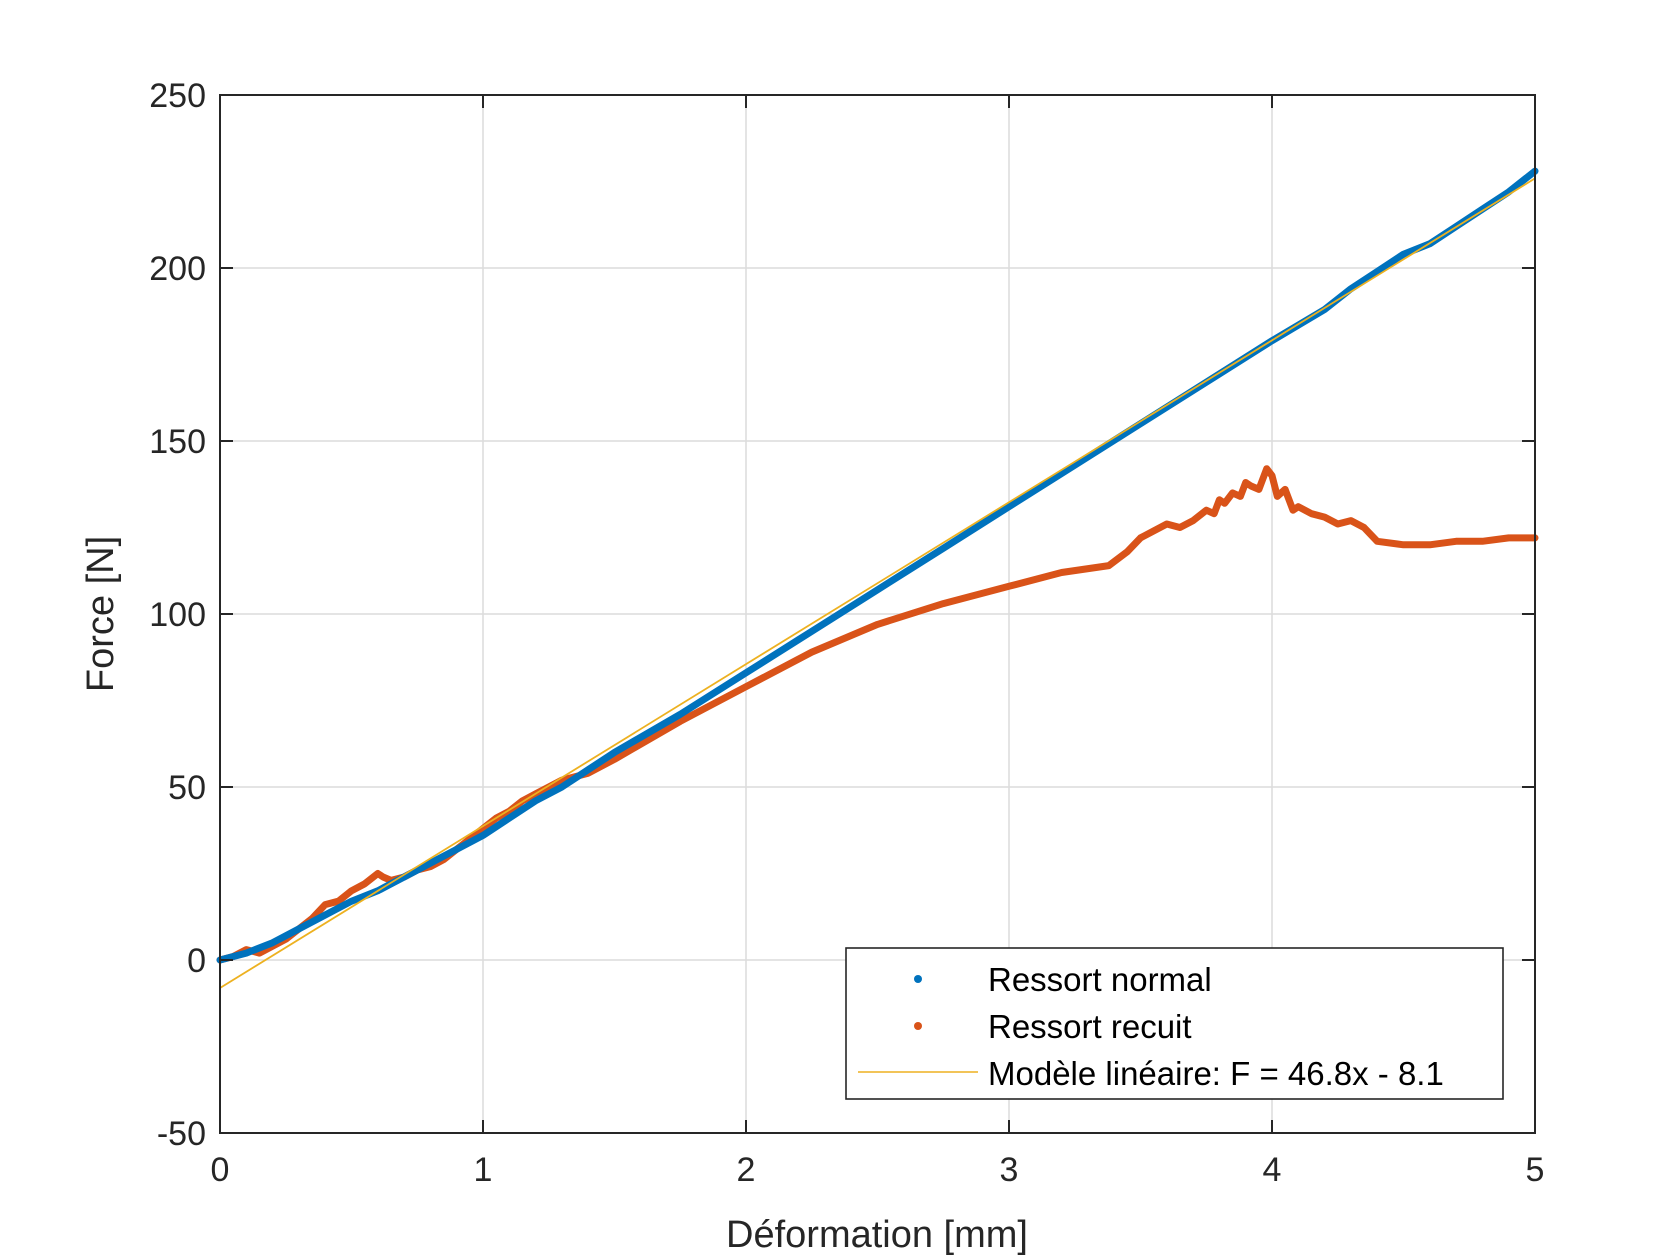  I want to click on y-tick-label: 250, so click(177, 96).